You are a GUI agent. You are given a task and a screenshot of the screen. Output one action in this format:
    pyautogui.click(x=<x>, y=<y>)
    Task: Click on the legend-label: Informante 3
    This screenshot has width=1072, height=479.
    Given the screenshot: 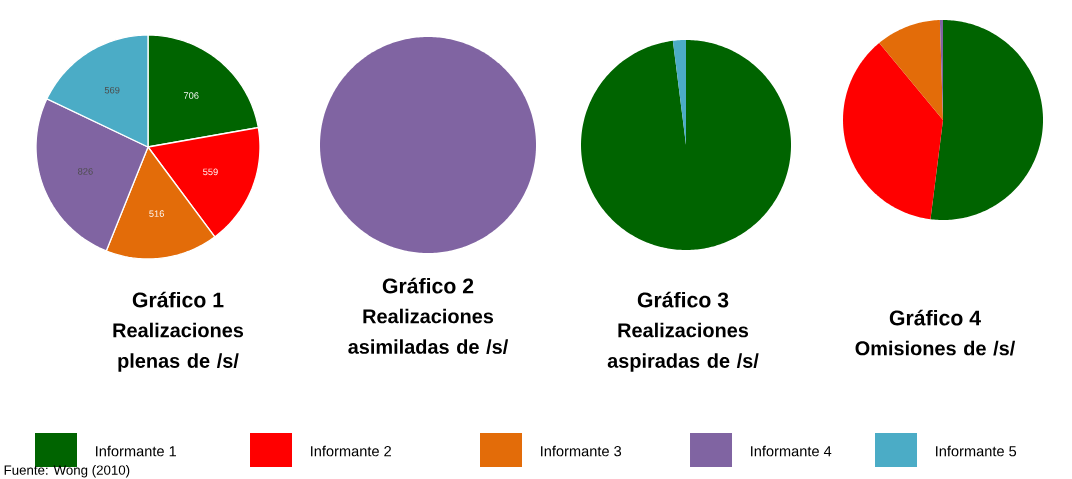 What is the action you would take?
    pyautogui.click(x=581, y=451)
    